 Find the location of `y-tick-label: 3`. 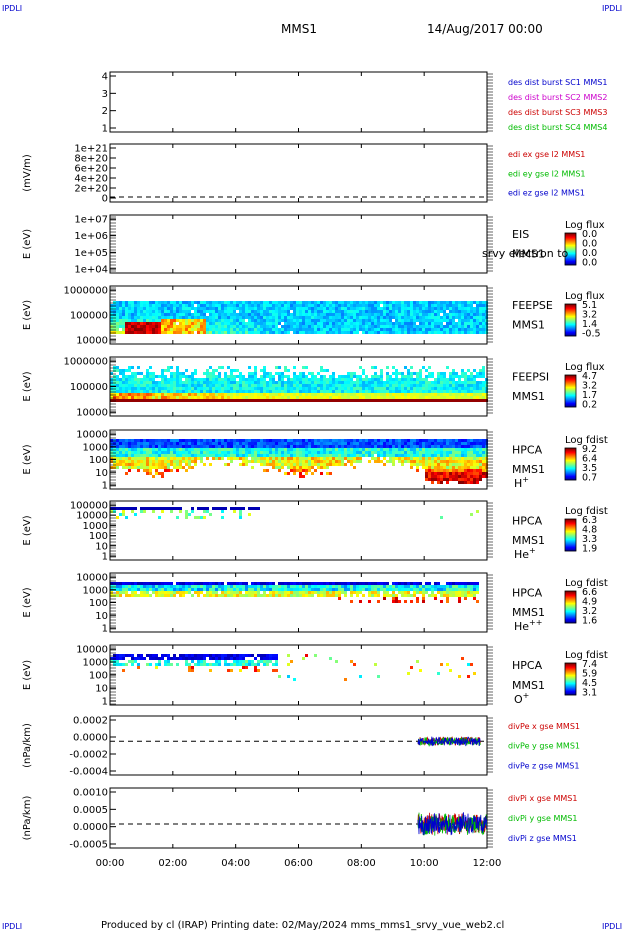

y-tick-label: 3 is located at coordinates (105, 94).